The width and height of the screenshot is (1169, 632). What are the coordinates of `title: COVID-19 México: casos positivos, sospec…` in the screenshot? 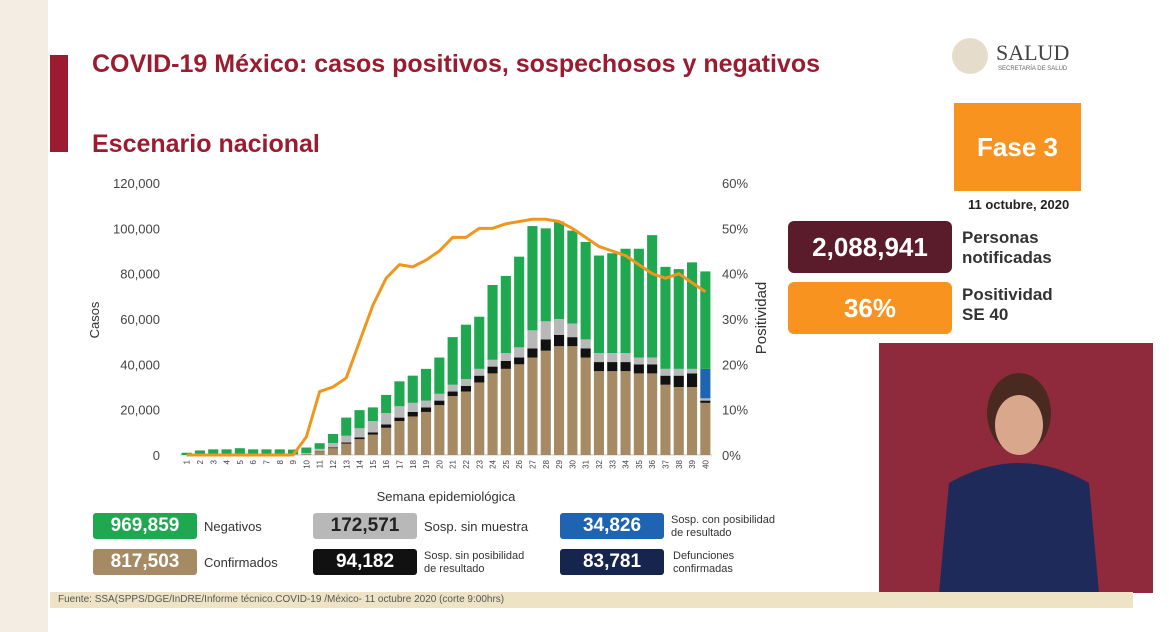 It's located at (456, 64).